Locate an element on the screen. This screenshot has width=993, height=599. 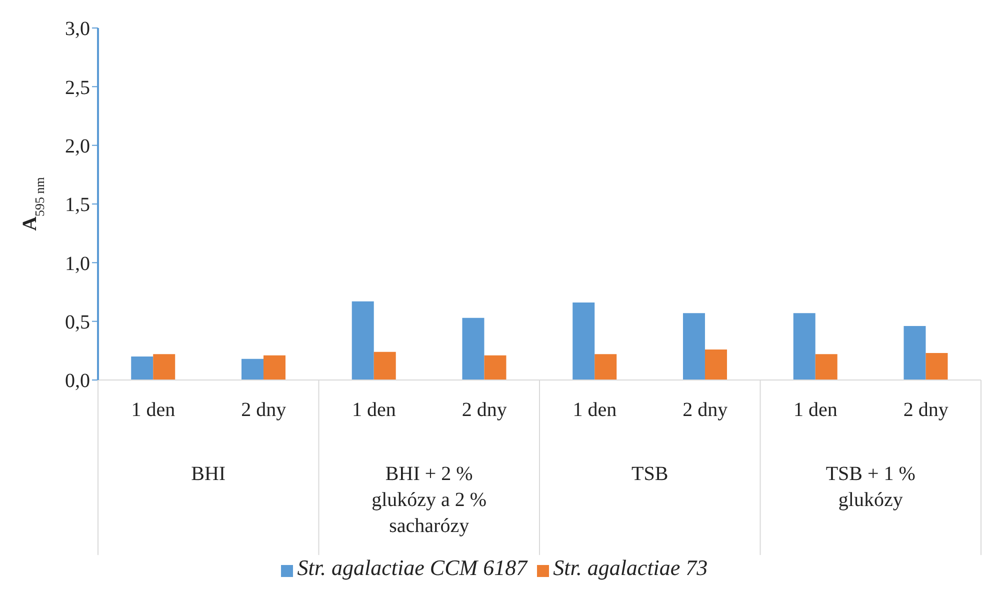
y-tick-label: 0,0 is located at coordinates (77, 381).